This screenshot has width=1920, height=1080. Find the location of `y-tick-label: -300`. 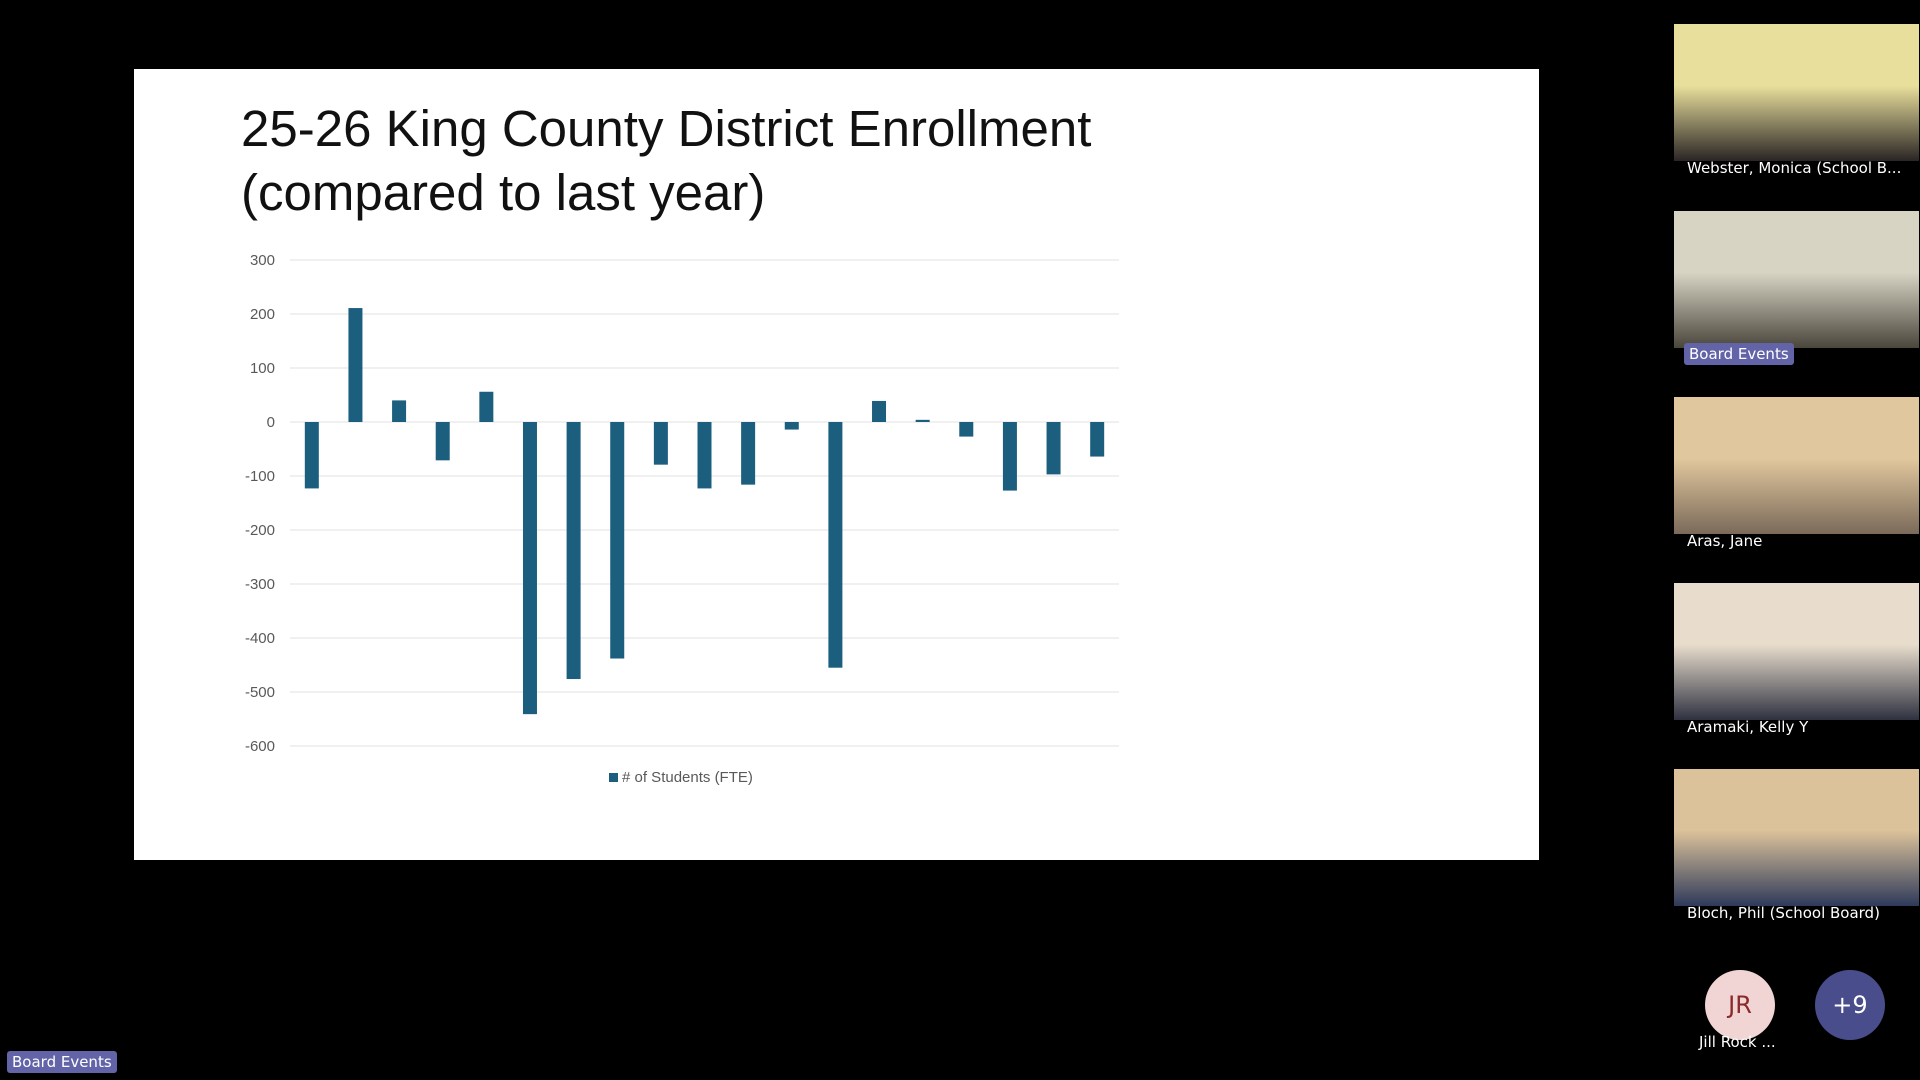

y-tick-label: -300 is located at coordinates (260, 584).